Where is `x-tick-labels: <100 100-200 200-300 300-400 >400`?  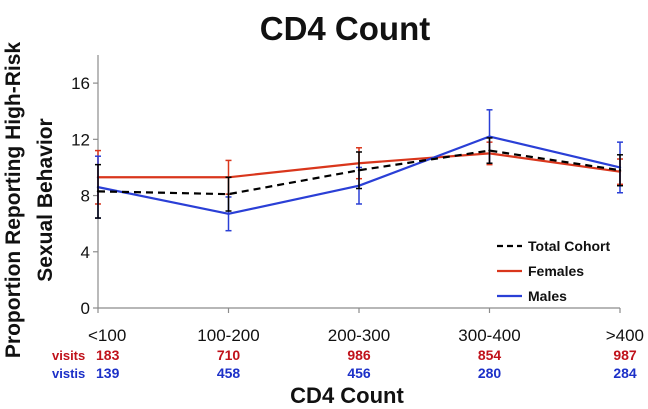
x-tick-labels: <100 100-200 200-300 300-400 >400 is located at coordinates (366, 335).